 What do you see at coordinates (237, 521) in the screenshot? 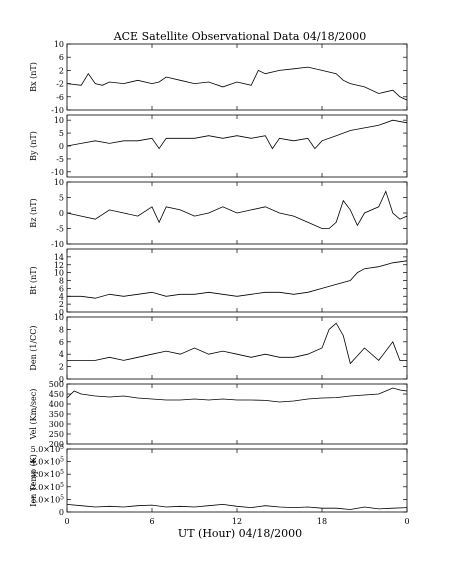
I see `x-tick-label: 12` at bounding box center [237, 521].